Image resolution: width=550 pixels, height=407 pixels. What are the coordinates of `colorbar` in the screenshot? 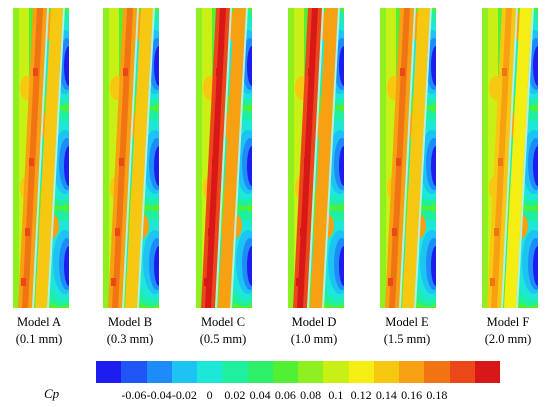 It's located at (298, 372).